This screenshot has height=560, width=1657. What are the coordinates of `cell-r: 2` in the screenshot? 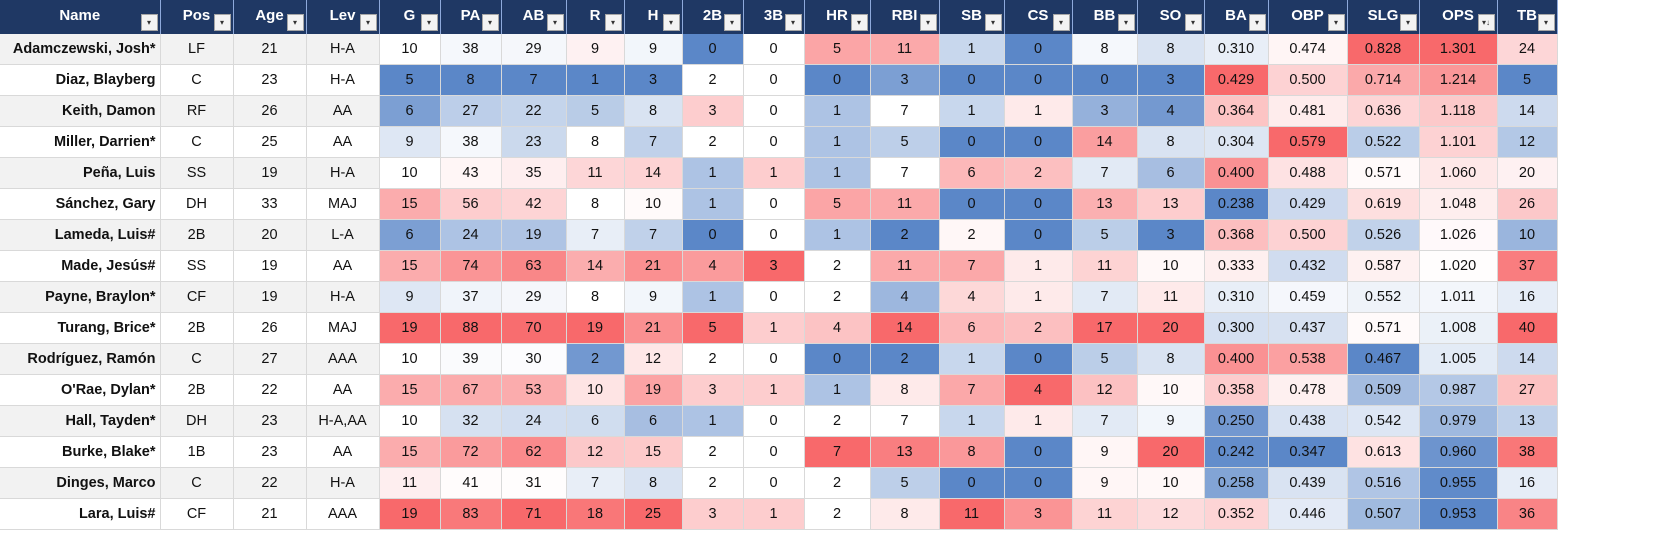 It's located at (595, 359).